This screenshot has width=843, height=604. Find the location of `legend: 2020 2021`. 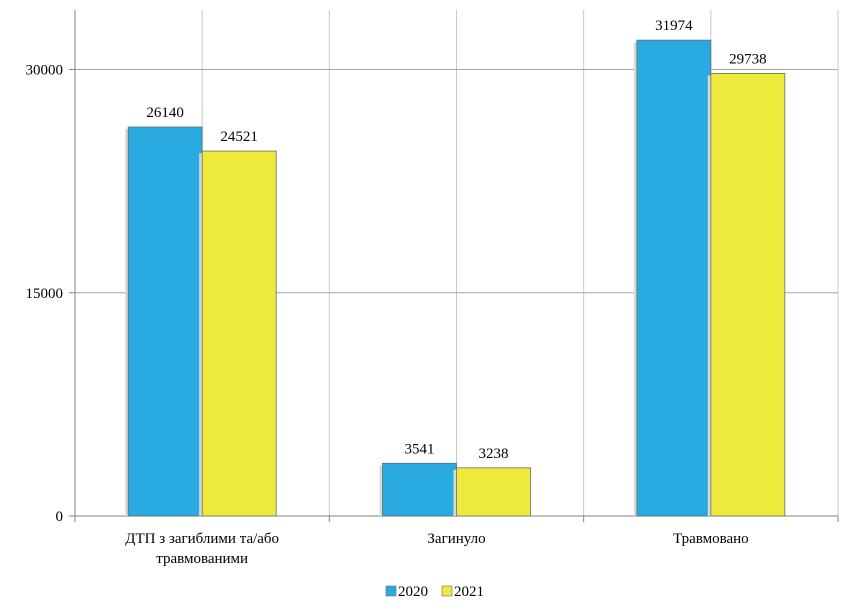

legend: 2020 2021 is located at coordinates (434, 592).